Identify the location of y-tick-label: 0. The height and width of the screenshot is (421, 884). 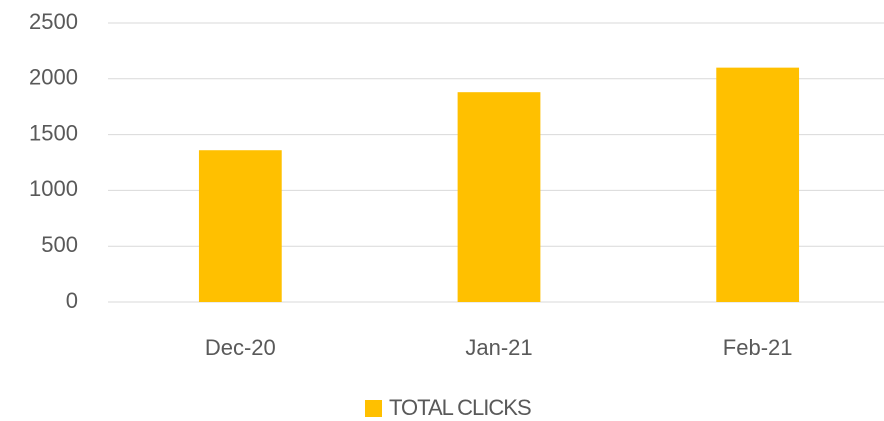
(72, 300).